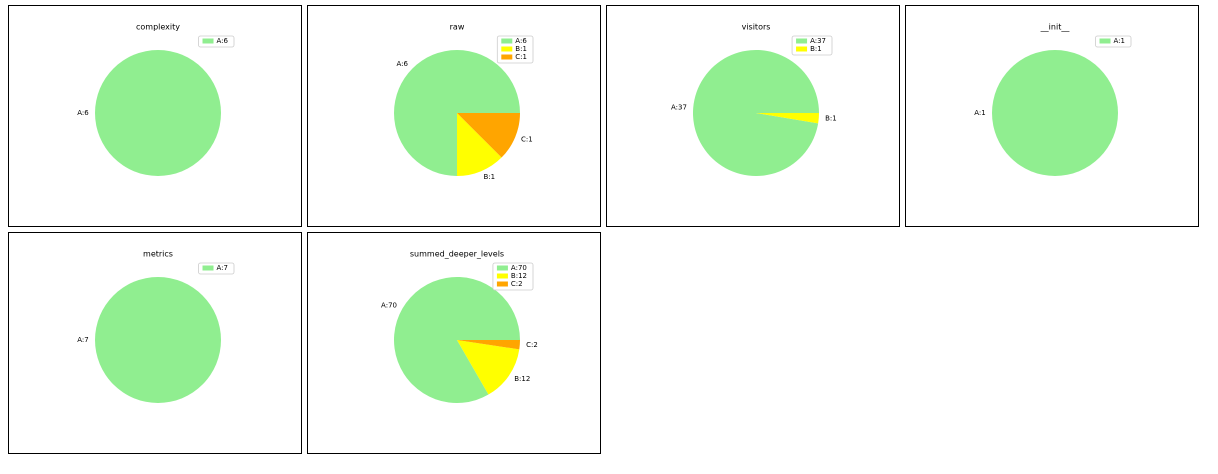 This screenshot has width=1218, height=474. I want to click on slice-label: B:12, so click(522, 379).